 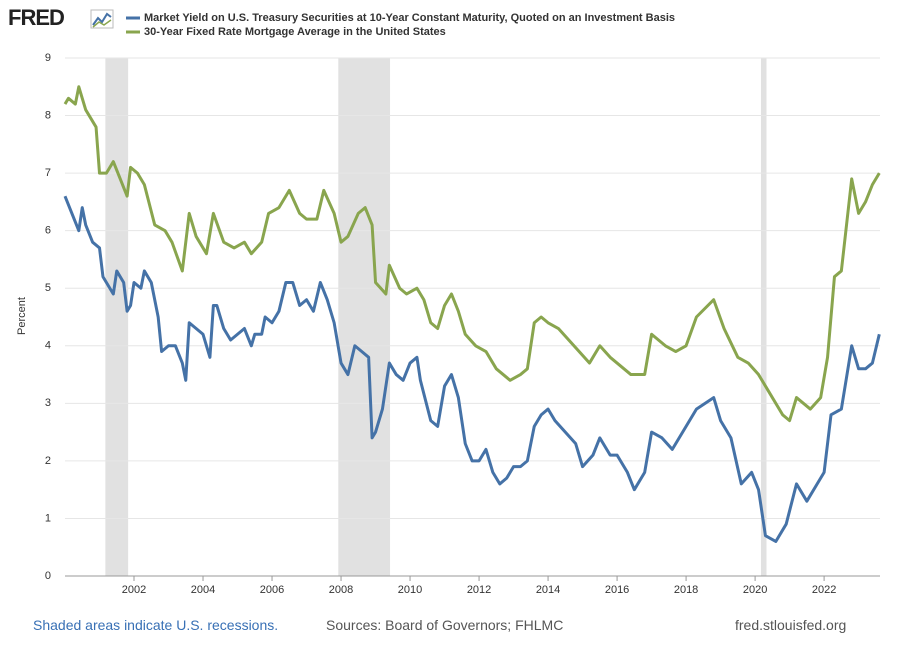 What do you see at coordinates (102, 19) in the screenshot?
I see `logo-icon` at bounding box center [102, 19].